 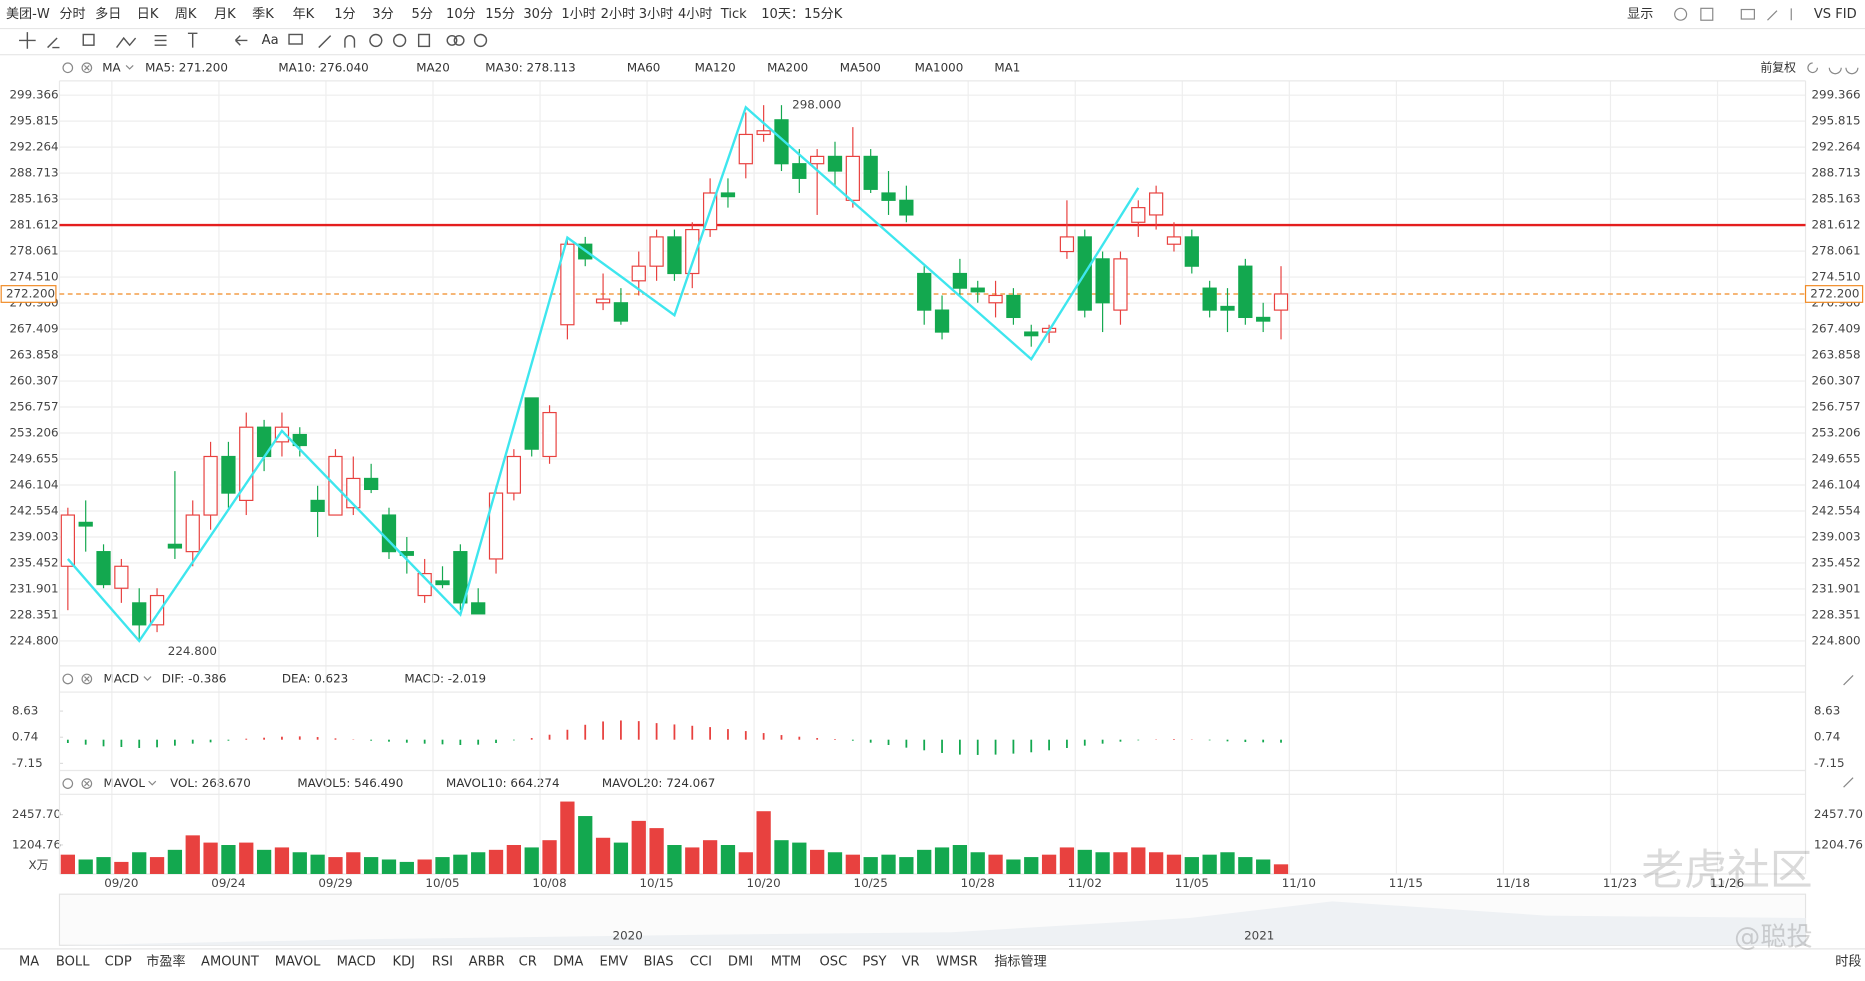 What do you see at coordinates (34, 147) in the screenshot?
I see `y-tick-label: 292.264` at bounding box center [34, 147].